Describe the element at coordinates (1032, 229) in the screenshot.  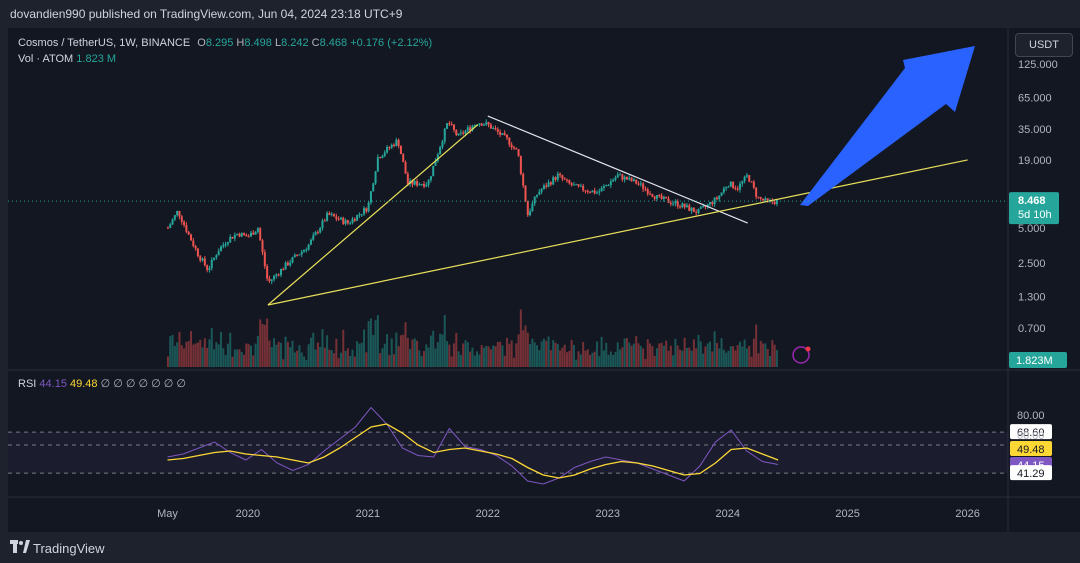
I see `price-tick-label: 5.000` at that location.